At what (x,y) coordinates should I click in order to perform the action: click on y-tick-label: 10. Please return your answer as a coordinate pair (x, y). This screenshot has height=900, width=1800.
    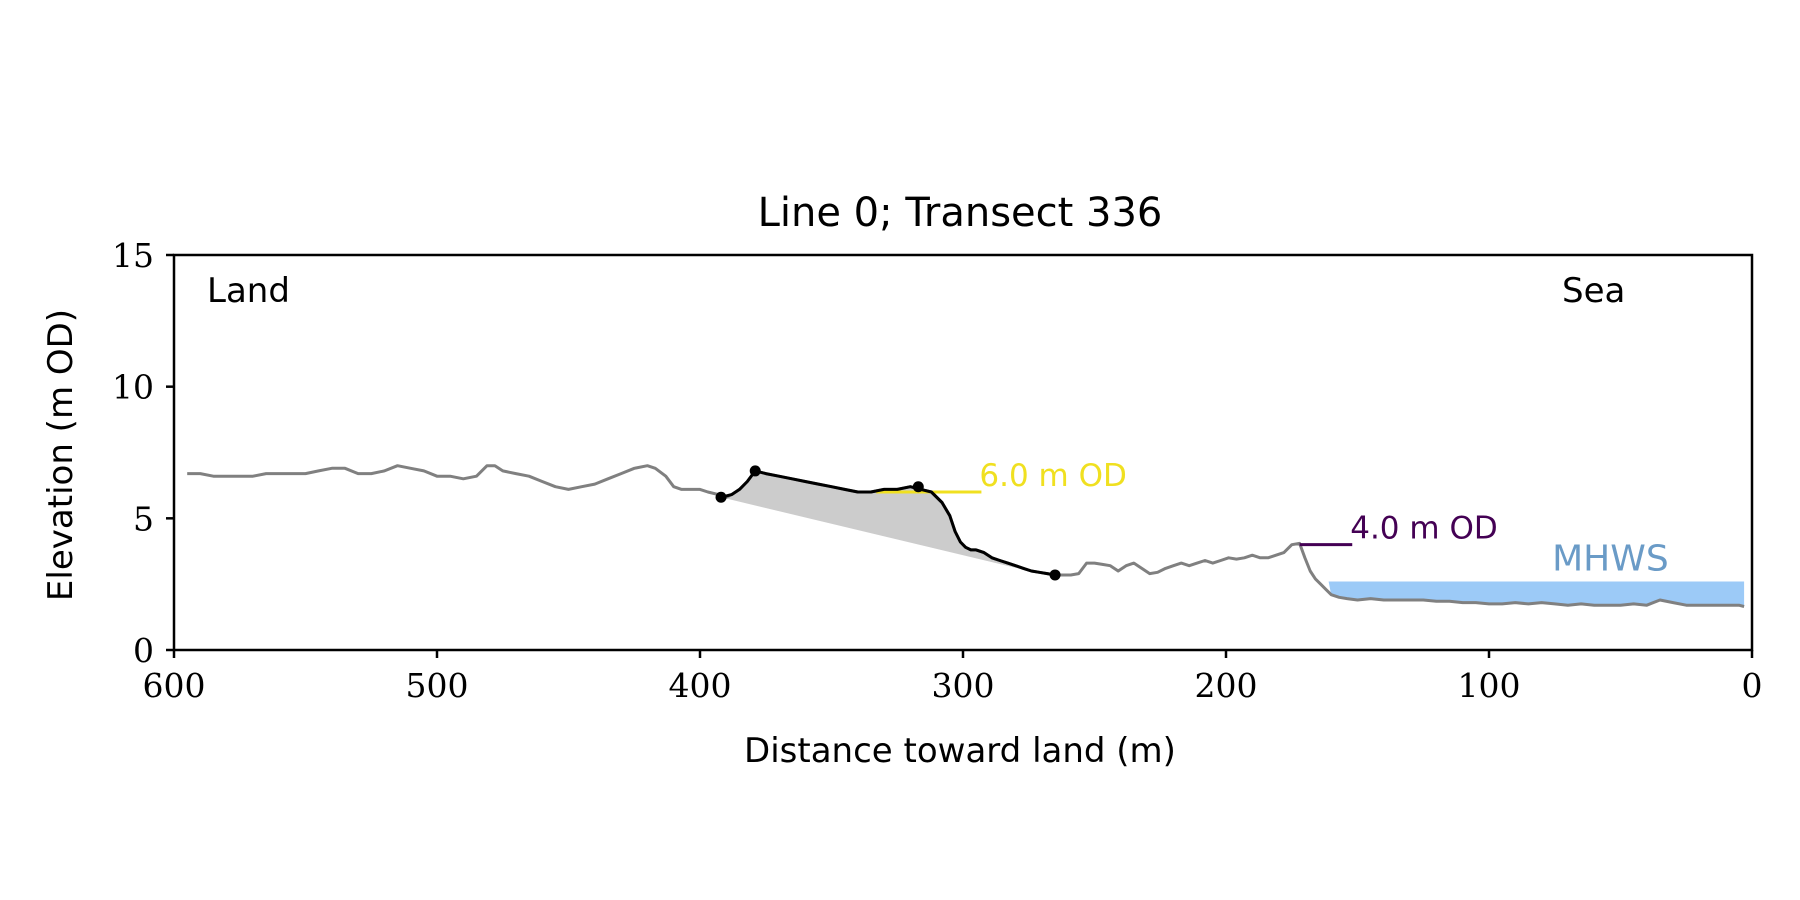
    Looking at the image, I should click on (133, 387).